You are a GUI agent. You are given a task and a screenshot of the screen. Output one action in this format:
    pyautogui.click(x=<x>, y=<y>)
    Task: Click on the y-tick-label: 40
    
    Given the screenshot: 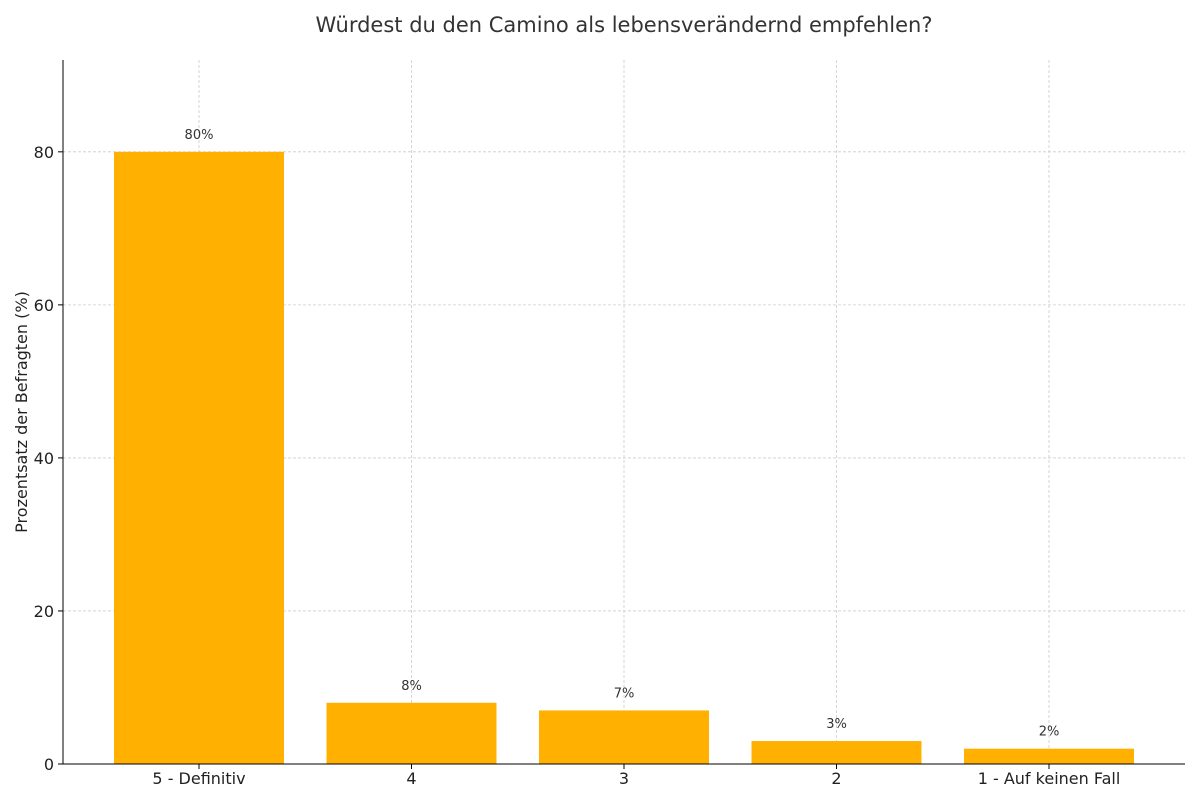 What is the action you would take?
    pyautogui.click(x=44, y=458)
    